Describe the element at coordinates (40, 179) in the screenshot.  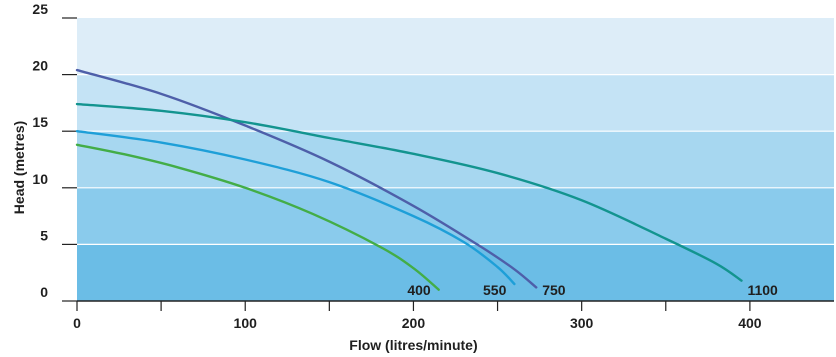
I see `y-tick-label-10: 10` at that location.